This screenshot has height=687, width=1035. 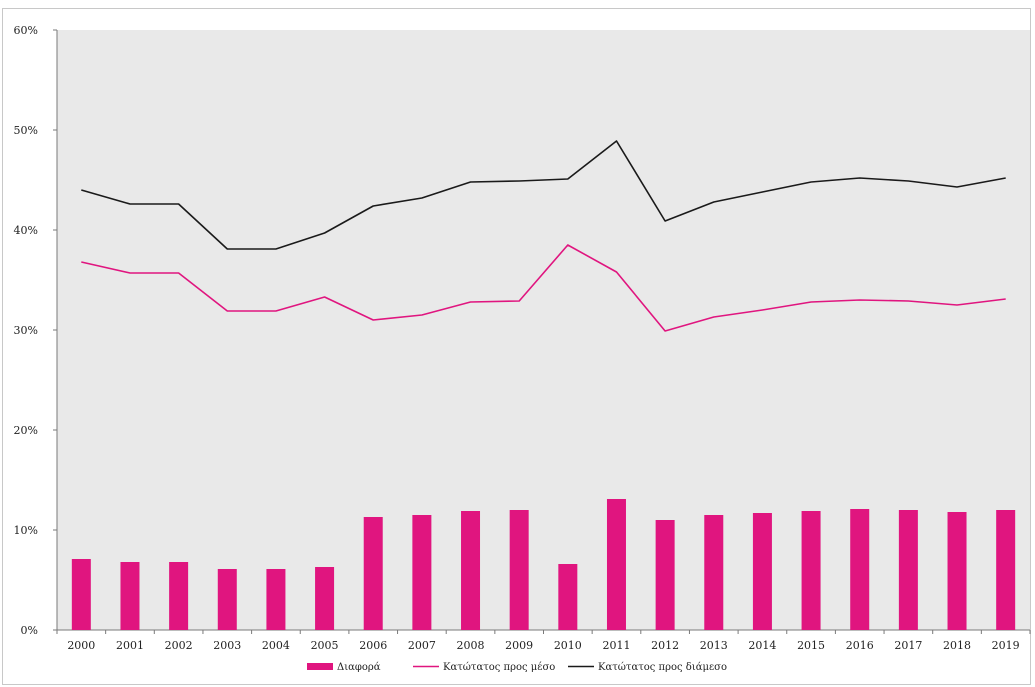 What do you see at coordinates (29, 630) in the screenshot?
I see `y-tick-label: 0%` at bounding box center [29, 630].